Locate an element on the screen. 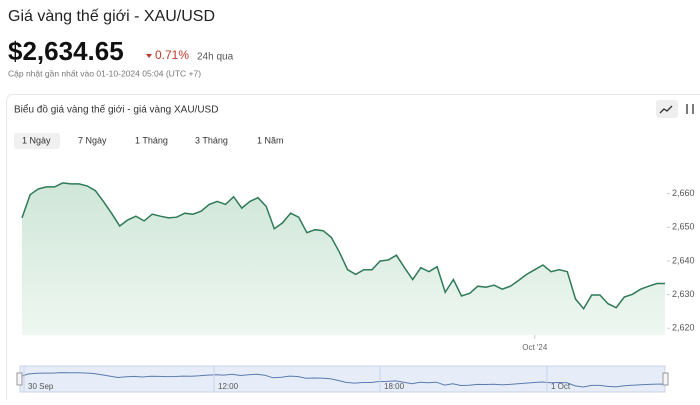  y-tick-label: 2,660 is located at coordinates (683, 193).